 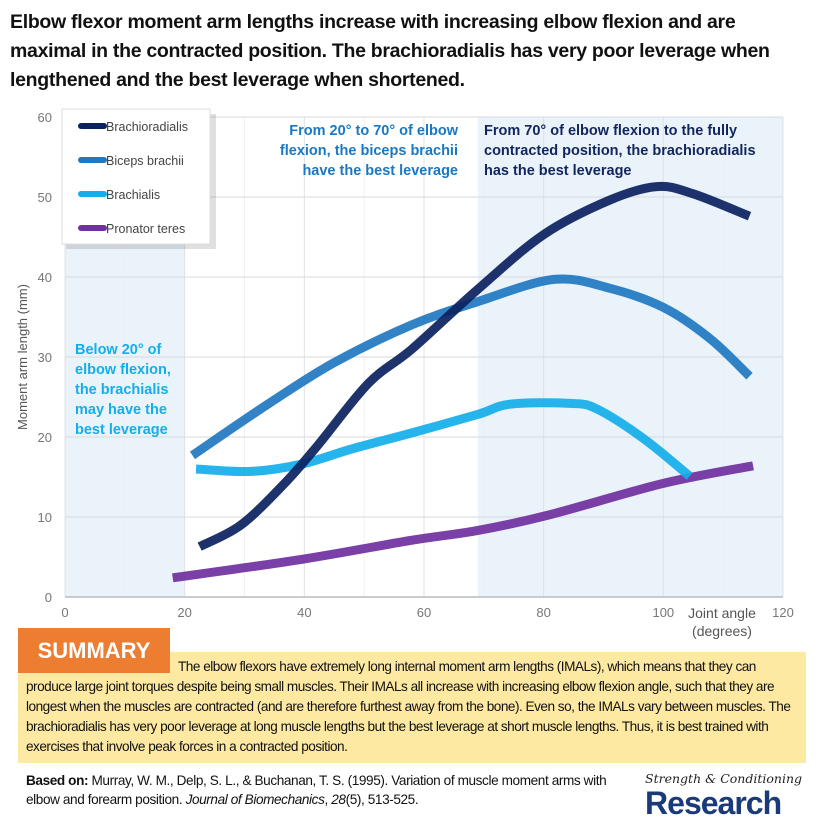 I want to click on legend-label: Pronator teres, so click(x=145, y=229).